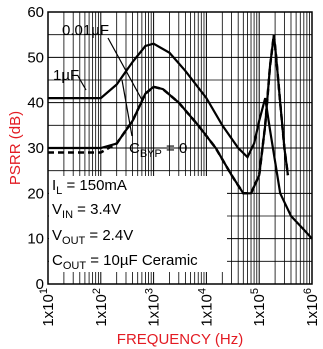 This screenshot has height=349, width=323. What do you see at coordinates (35, 239) in the screenshot?
I see `y-tick-label: 10` at bounding box center [35, 239].